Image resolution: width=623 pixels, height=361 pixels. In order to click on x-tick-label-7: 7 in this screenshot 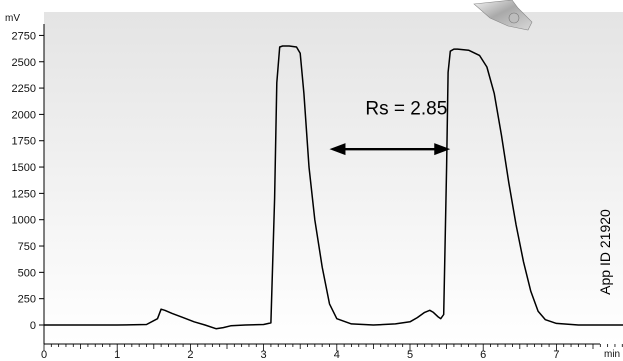, I will do `click(556, 355)`.